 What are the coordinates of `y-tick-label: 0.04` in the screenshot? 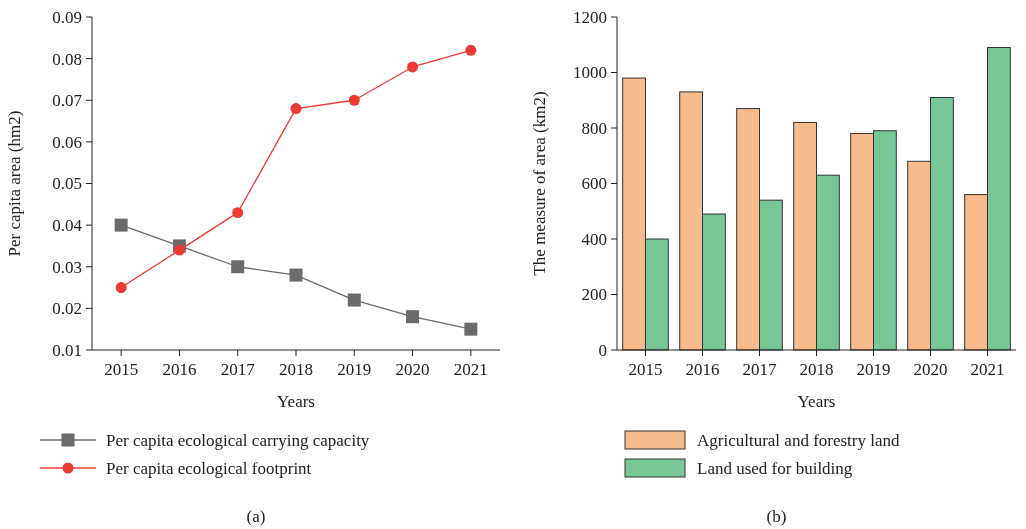 It's located at (67, 226).